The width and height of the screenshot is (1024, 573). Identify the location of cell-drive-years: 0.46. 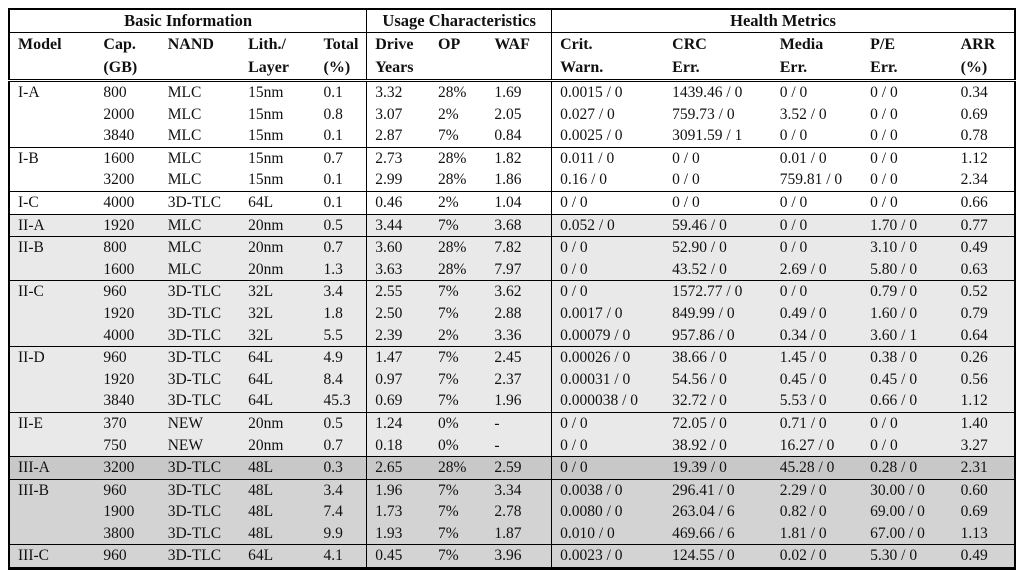
(398, 202).